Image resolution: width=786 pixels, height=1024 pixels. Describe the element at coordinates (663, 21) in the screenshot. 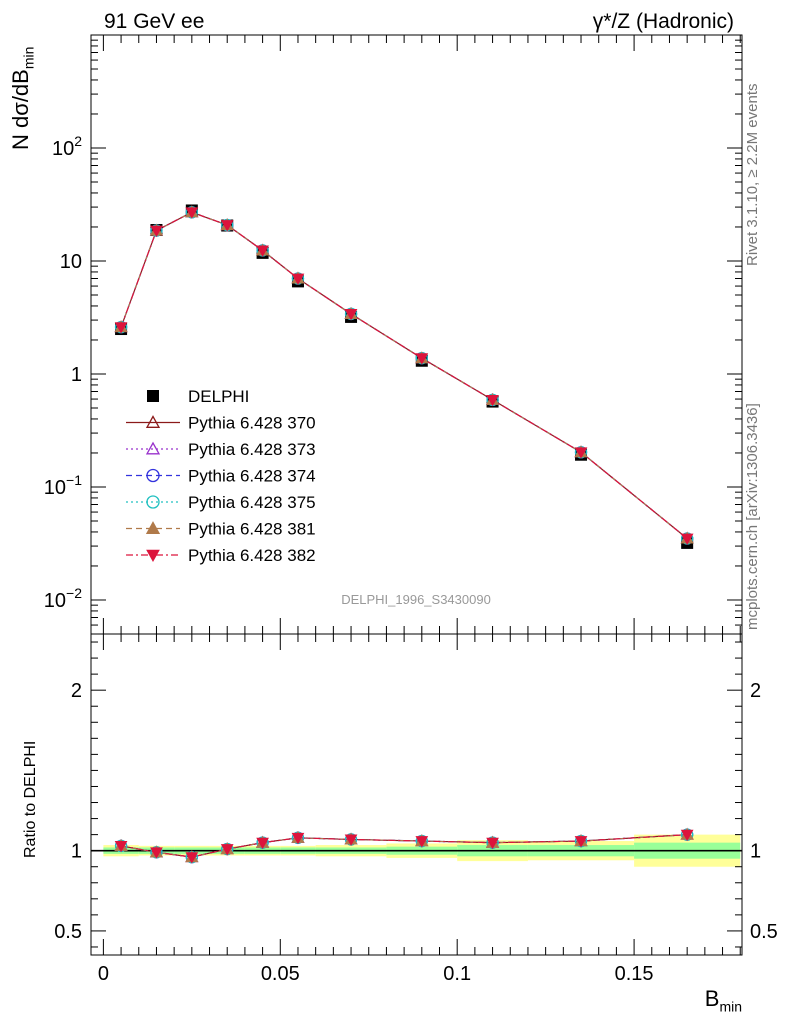

I see `process-label: γ*/Z (Hadronic)` at that location.